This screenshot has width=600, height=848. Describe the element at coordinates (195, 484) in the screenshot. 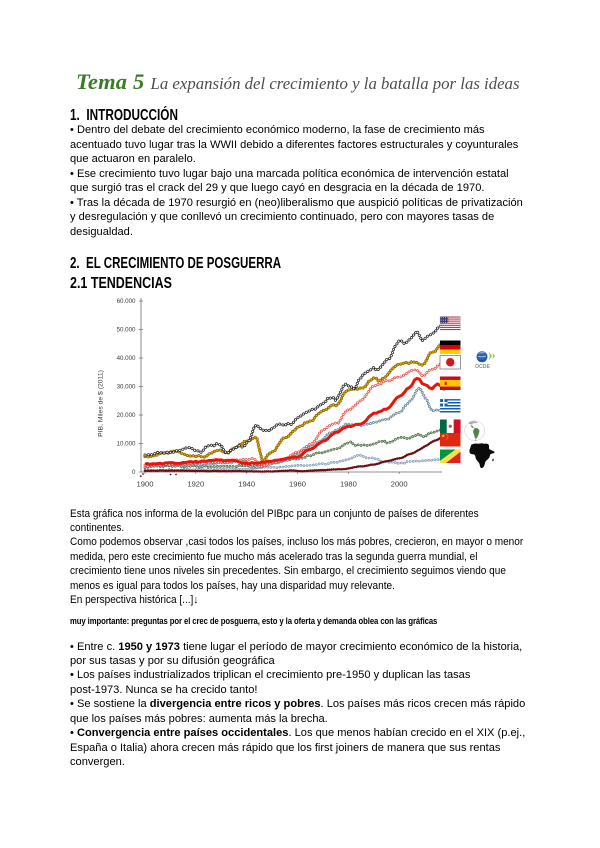

I see `svg-text: 1920` at that location.